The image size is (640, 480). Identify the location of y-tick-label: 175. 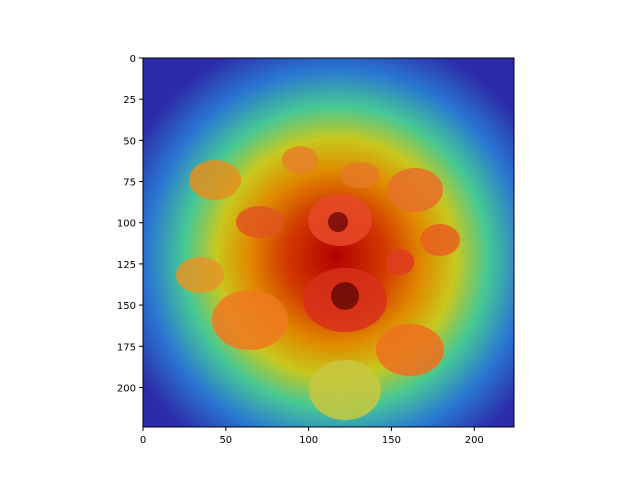
(126, 347).